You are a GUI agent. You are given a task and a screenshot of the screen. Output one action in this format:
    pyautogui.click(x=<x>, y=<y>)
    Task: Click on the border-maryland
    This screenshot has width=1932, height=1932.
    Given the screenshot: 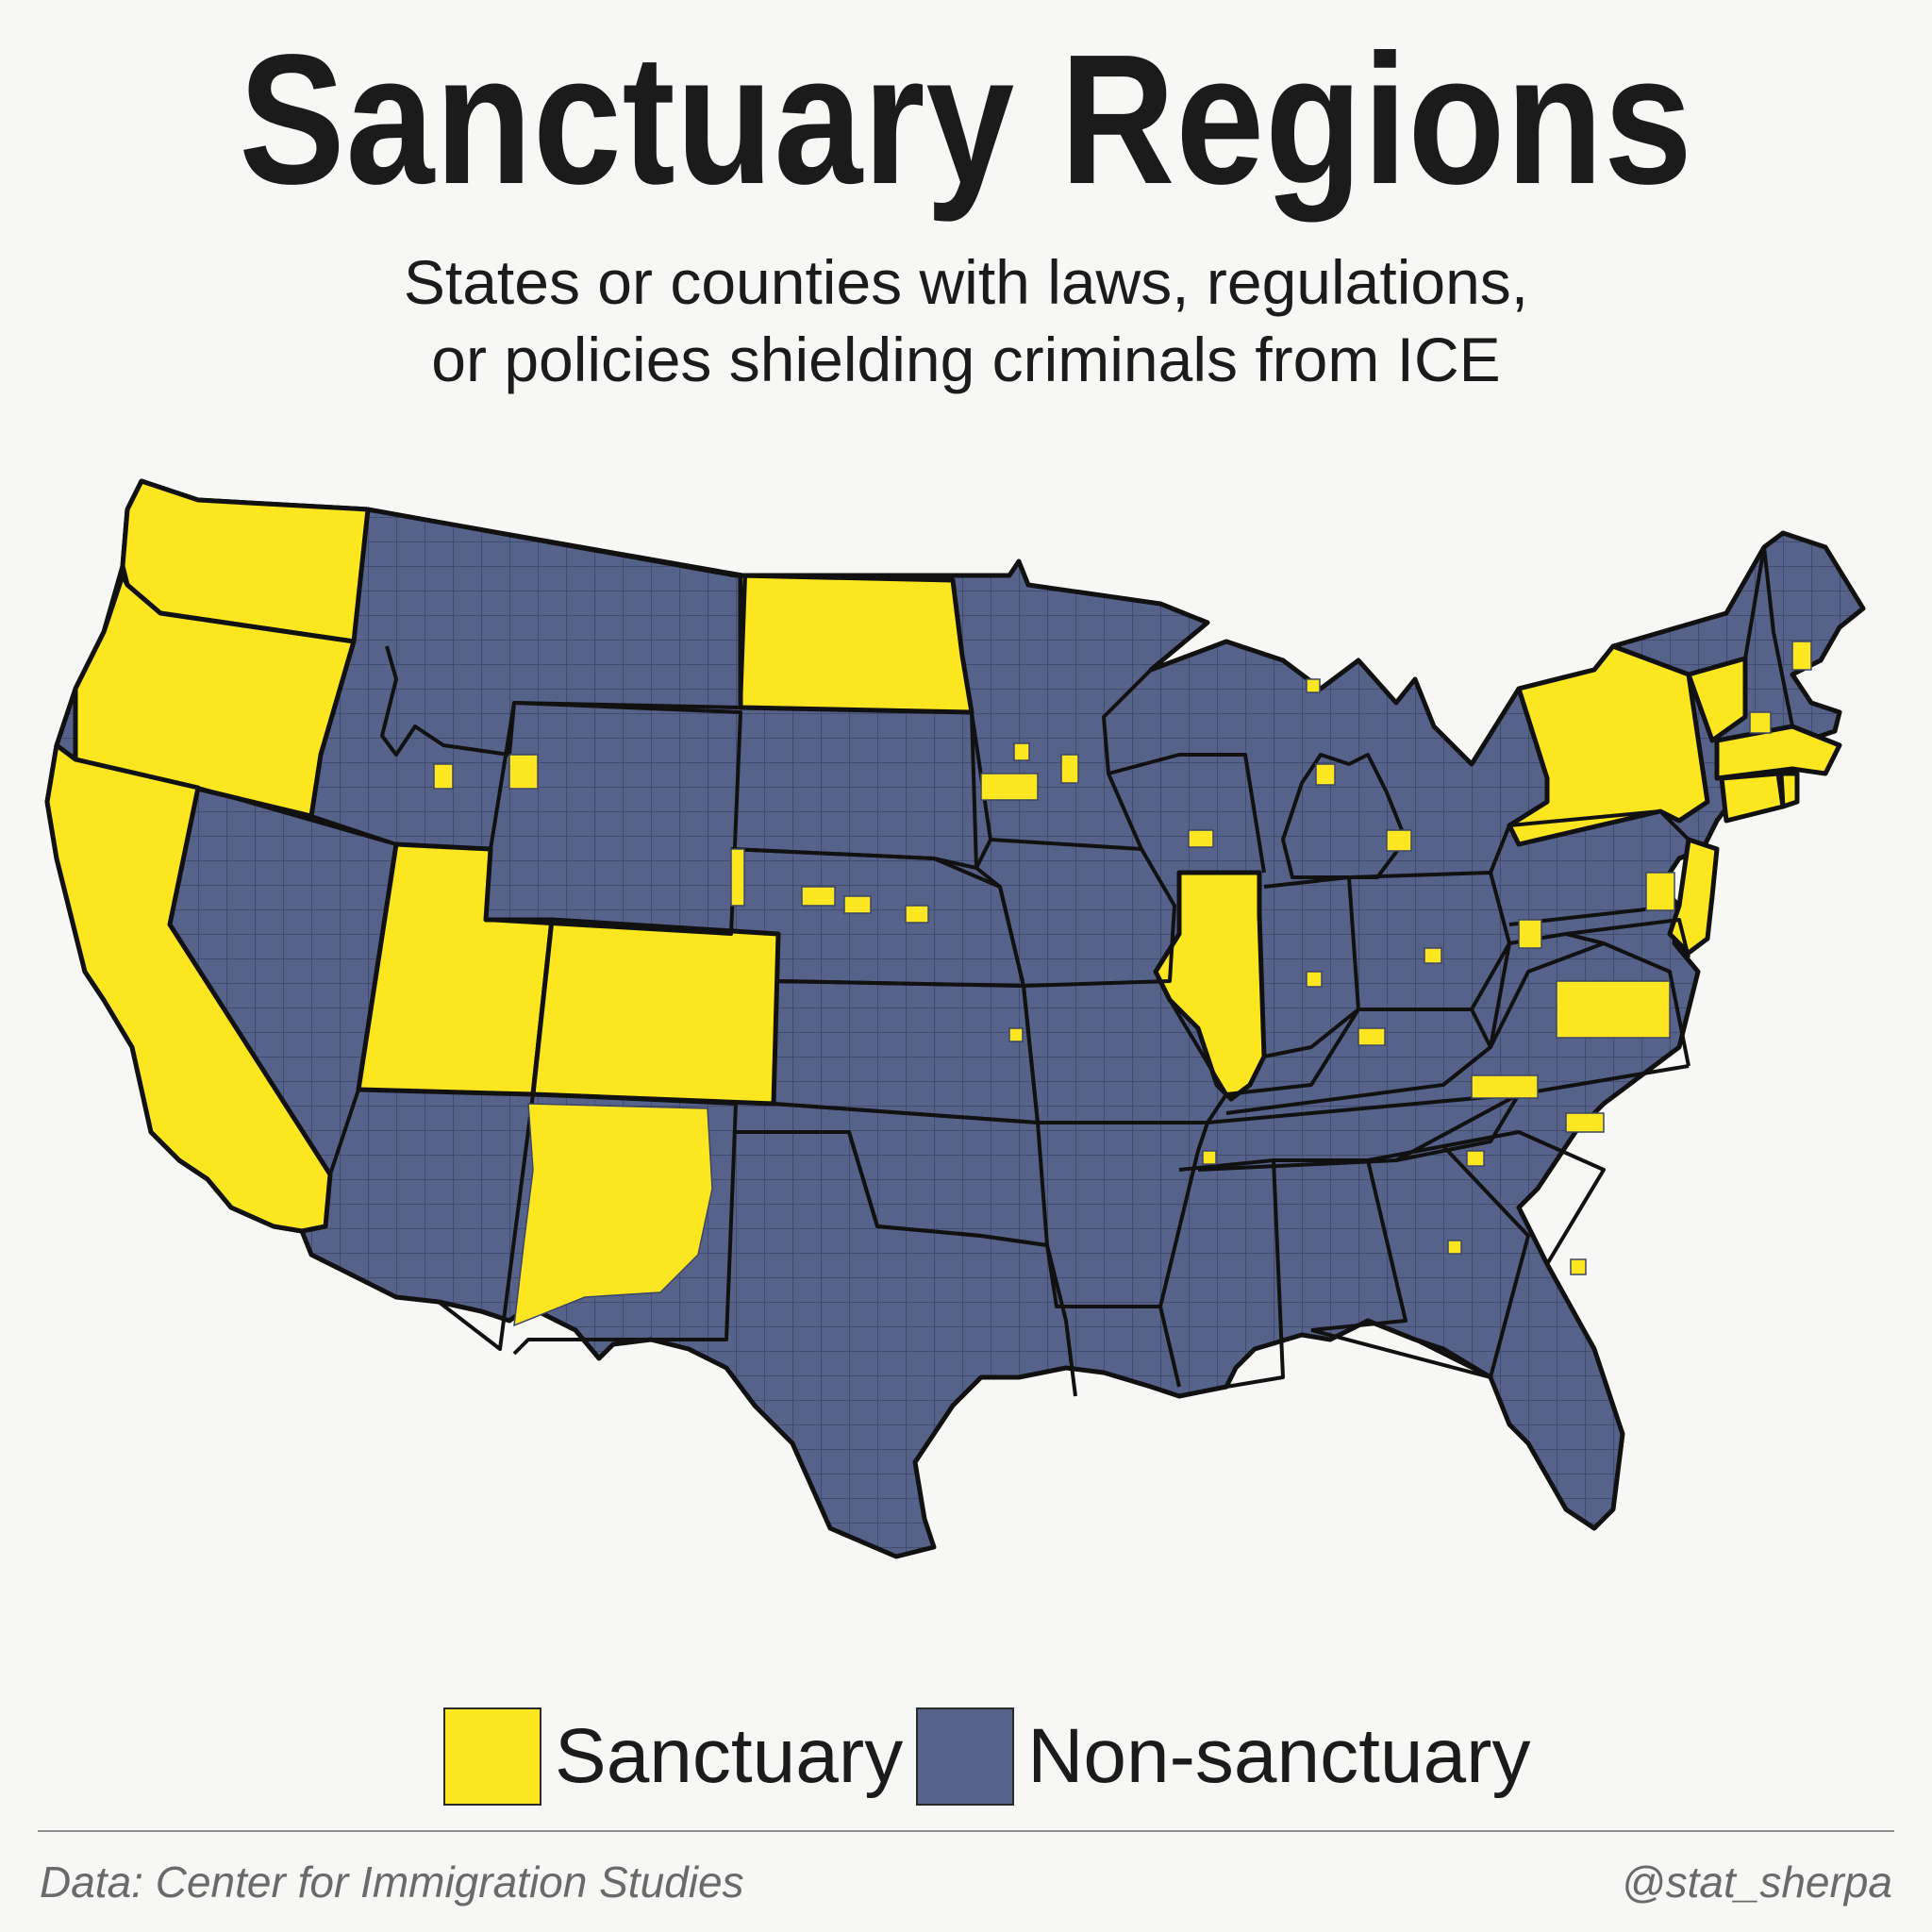 What is the action you would take?
    pyautogui.click(x=1628, y=938)
    